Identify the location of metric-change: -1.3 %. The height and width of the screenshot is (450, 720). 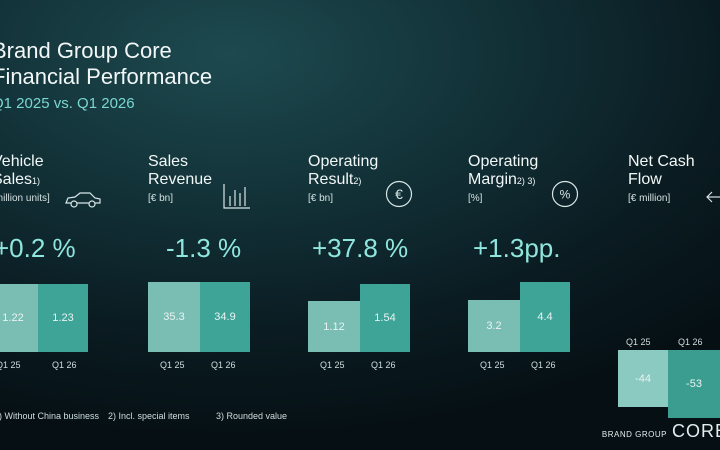
(204, 248).